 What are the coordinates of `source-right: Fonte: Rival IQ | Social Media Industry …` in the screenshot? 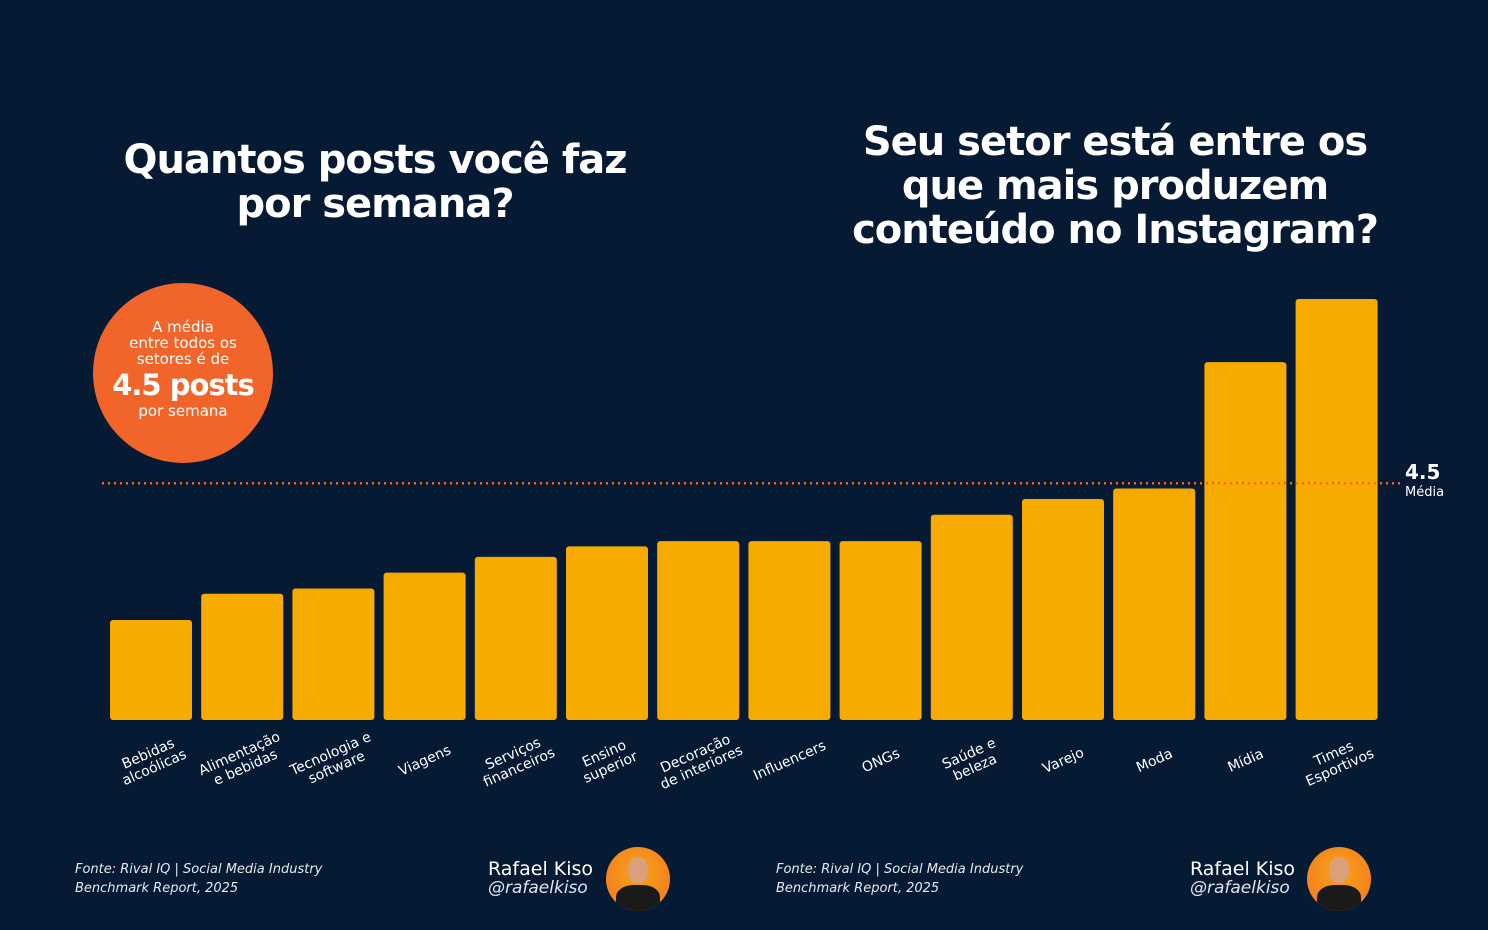 It's located at (899, 879).